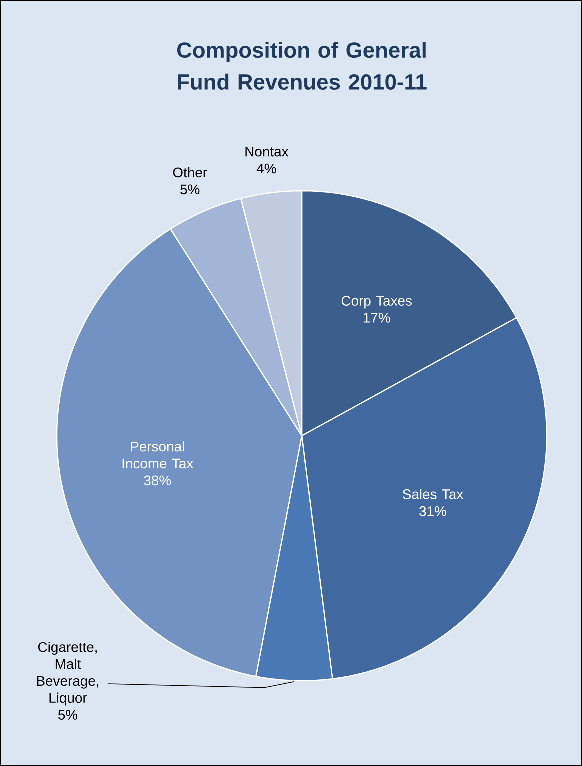 The width and height of the screenshot is (582, 766). Describe the element at coordinates (158, 455) in the screenshot. I see `slice-label: Personal Income Tax` at that location.